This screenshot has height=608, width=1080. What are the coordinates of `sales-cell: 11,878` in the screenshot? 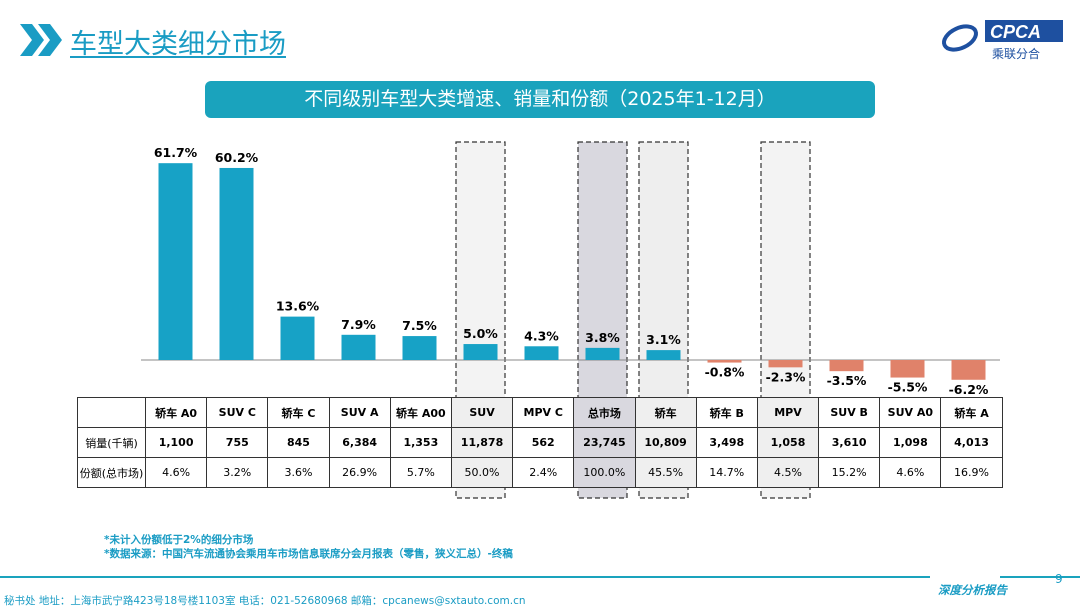 It's located at (482, 442).